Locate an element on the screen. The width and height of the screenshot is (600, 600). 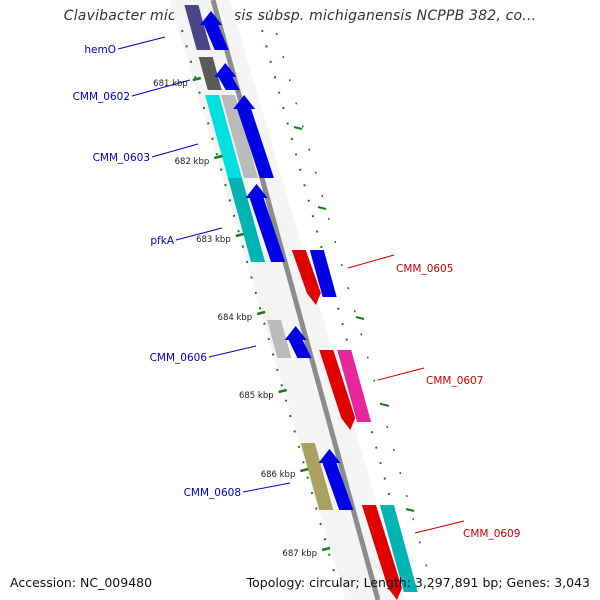
gene-cmm-0605-arrow is located at coordinates (306, 277).